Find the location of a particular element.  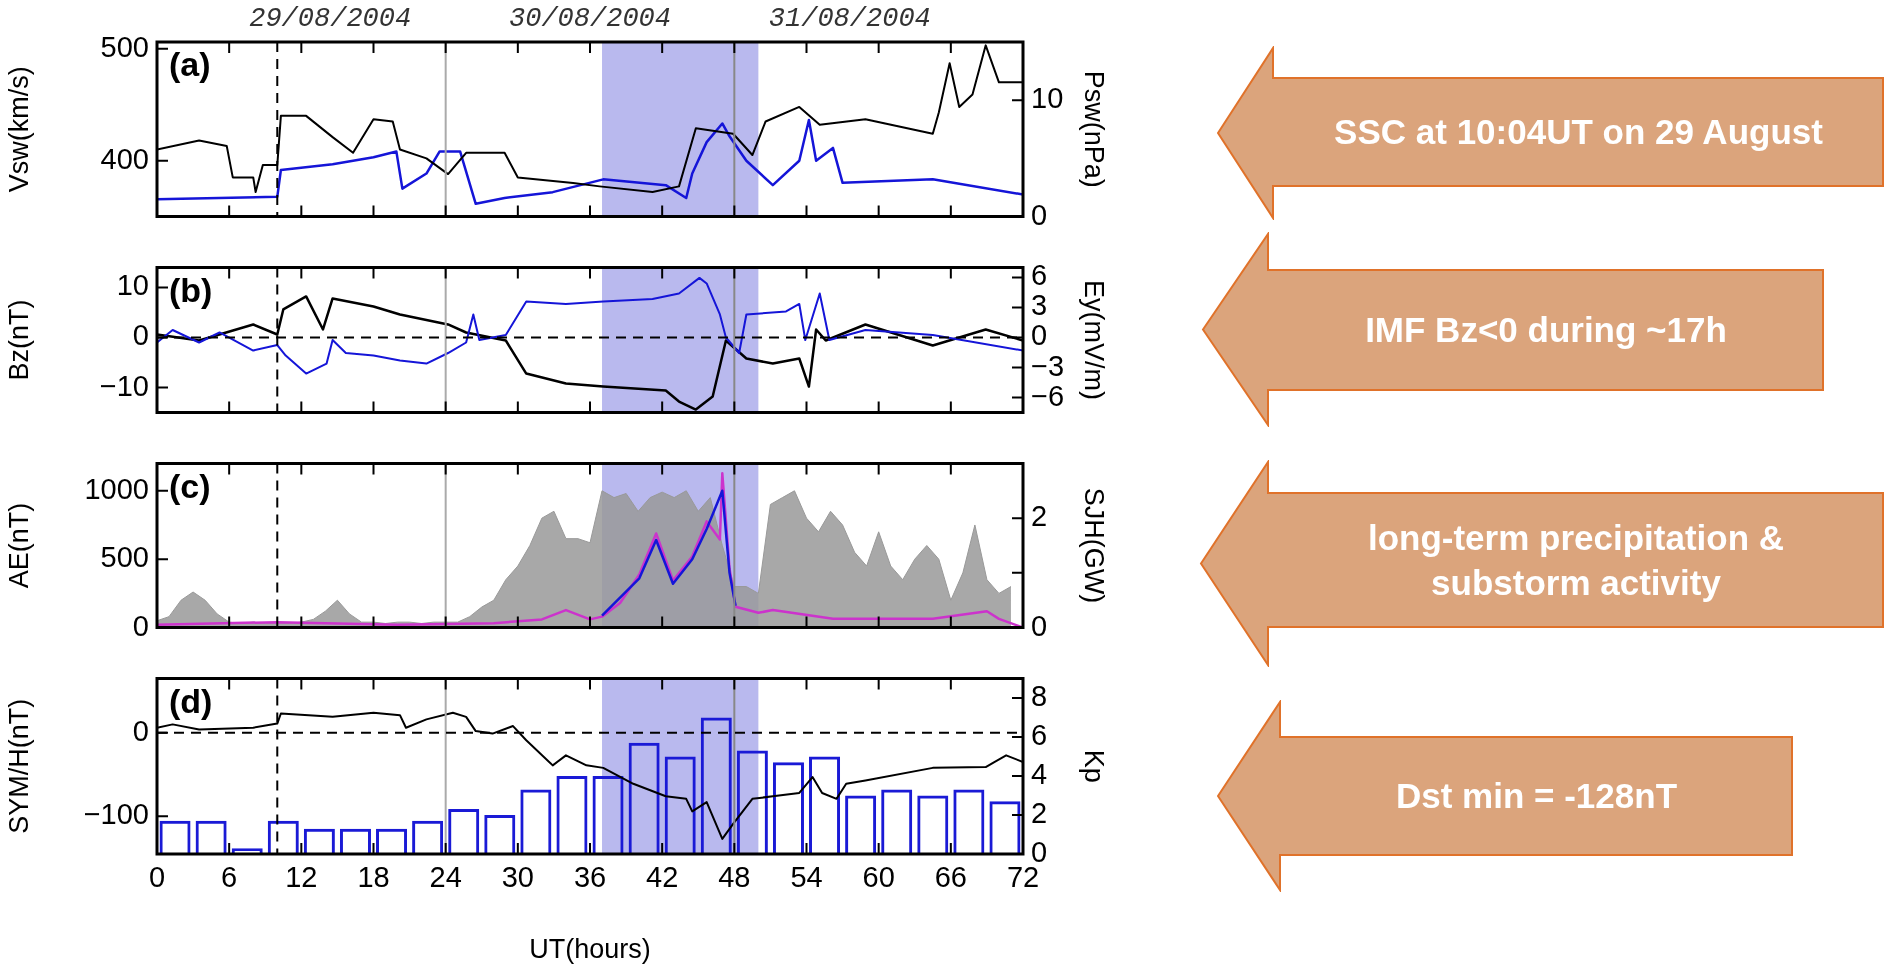

y2-axis-title: Kp is located at coordinates (1094, 766).